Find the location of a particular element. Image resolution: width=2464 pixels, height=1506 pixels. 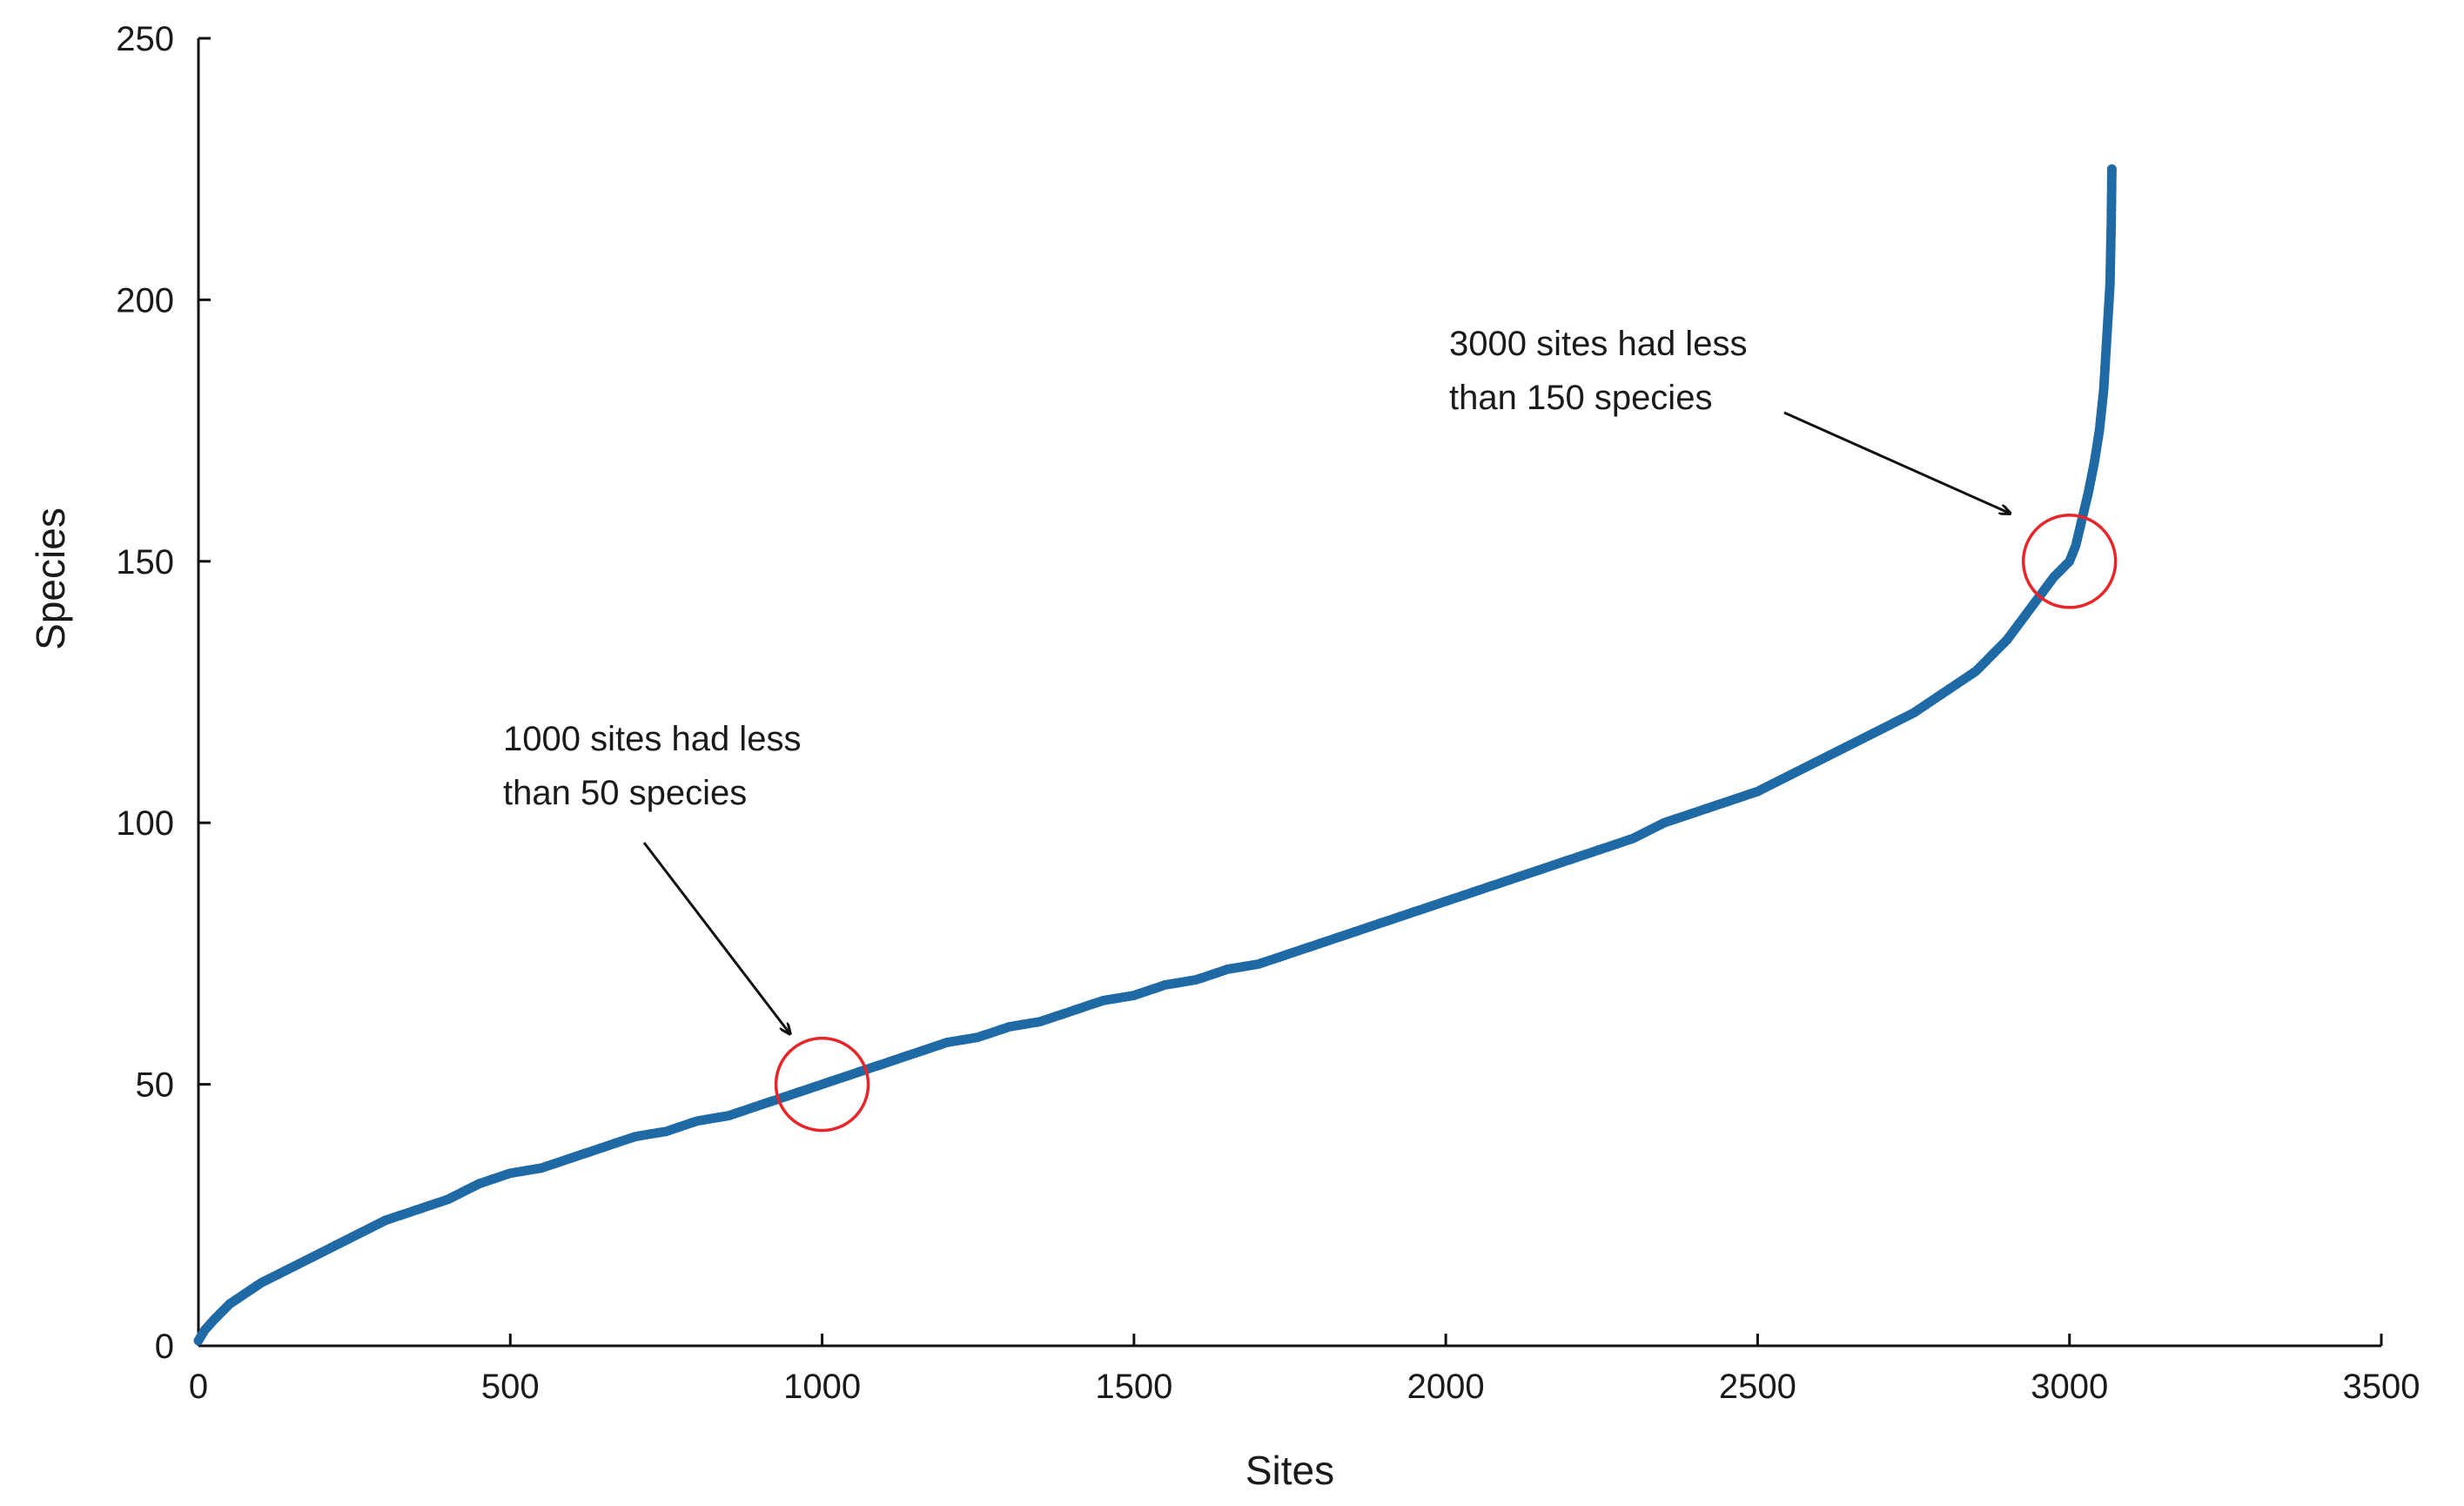

annotation-text: 3000 sites had less is located at coordinates (1598, 344).